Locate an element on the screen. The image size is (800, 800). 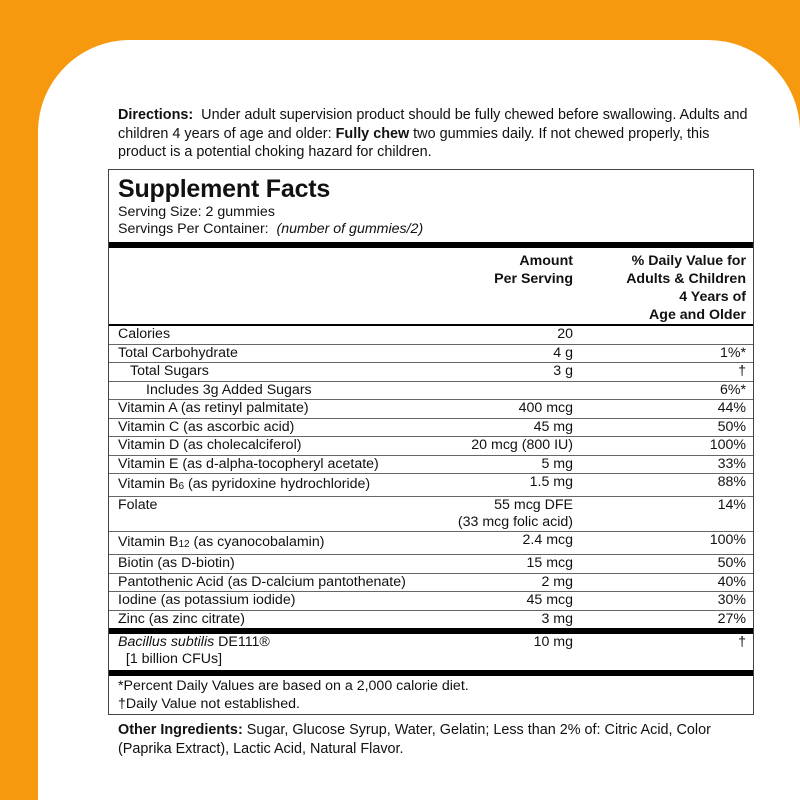
nutrient-name: Includes 3g Added Sugars is located at coordinates (276, 390).